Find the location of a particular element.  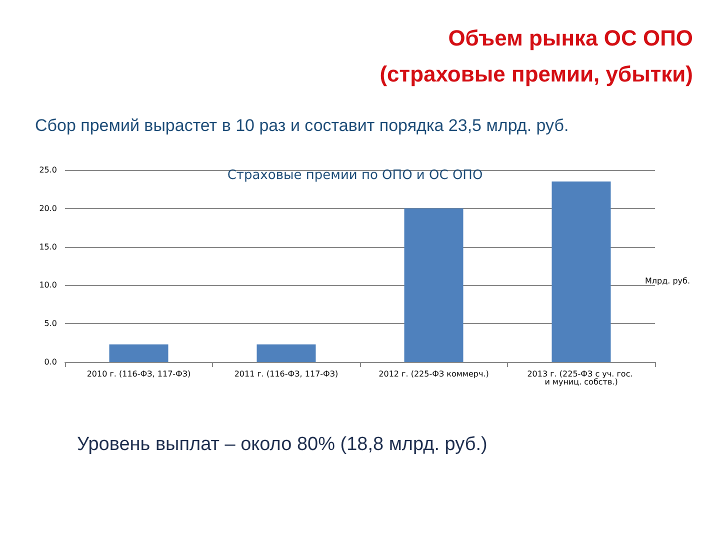

x-tick-label: 2013 г. (225-ФЗ с уч. гос. и муниц. собств.) is located at coordinates (581, 378).